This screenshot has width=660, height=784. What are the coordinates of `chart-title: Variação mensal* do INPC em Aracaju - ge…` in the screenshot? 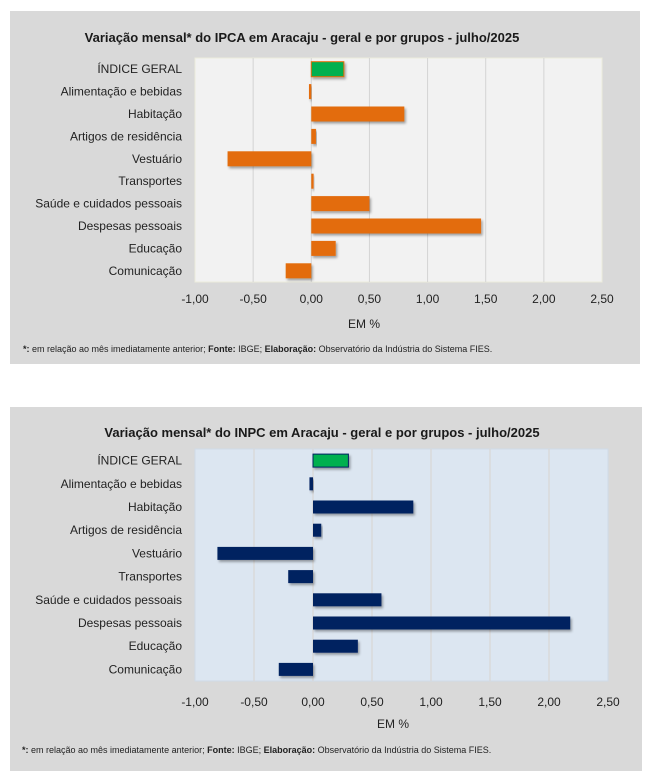 It's located at (321, 432).